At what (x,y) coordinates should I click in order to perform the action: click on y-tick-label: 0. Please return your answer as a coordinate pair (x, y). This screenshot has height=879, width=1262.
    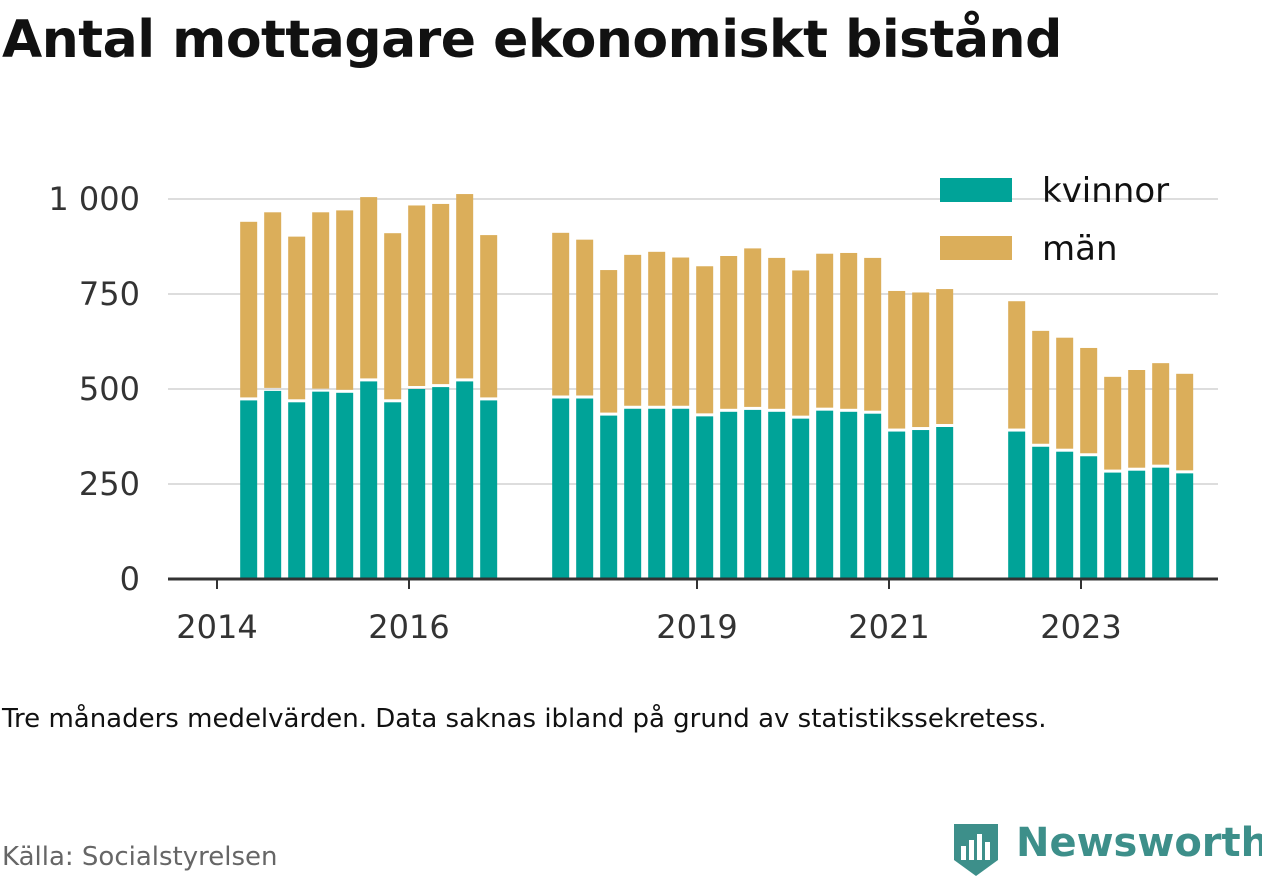
    Looking at the image, I should click on (130, 579).